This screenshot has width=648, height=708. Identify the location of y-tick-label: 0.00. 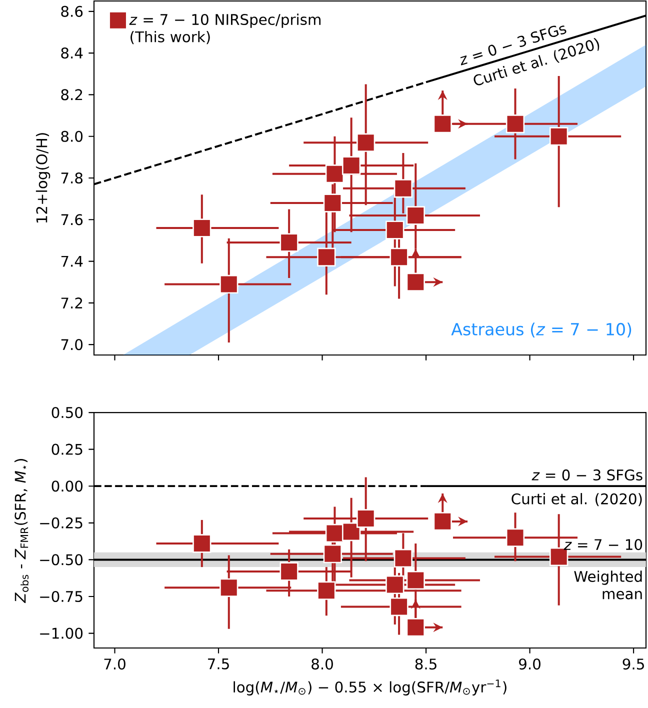
(67, 486).